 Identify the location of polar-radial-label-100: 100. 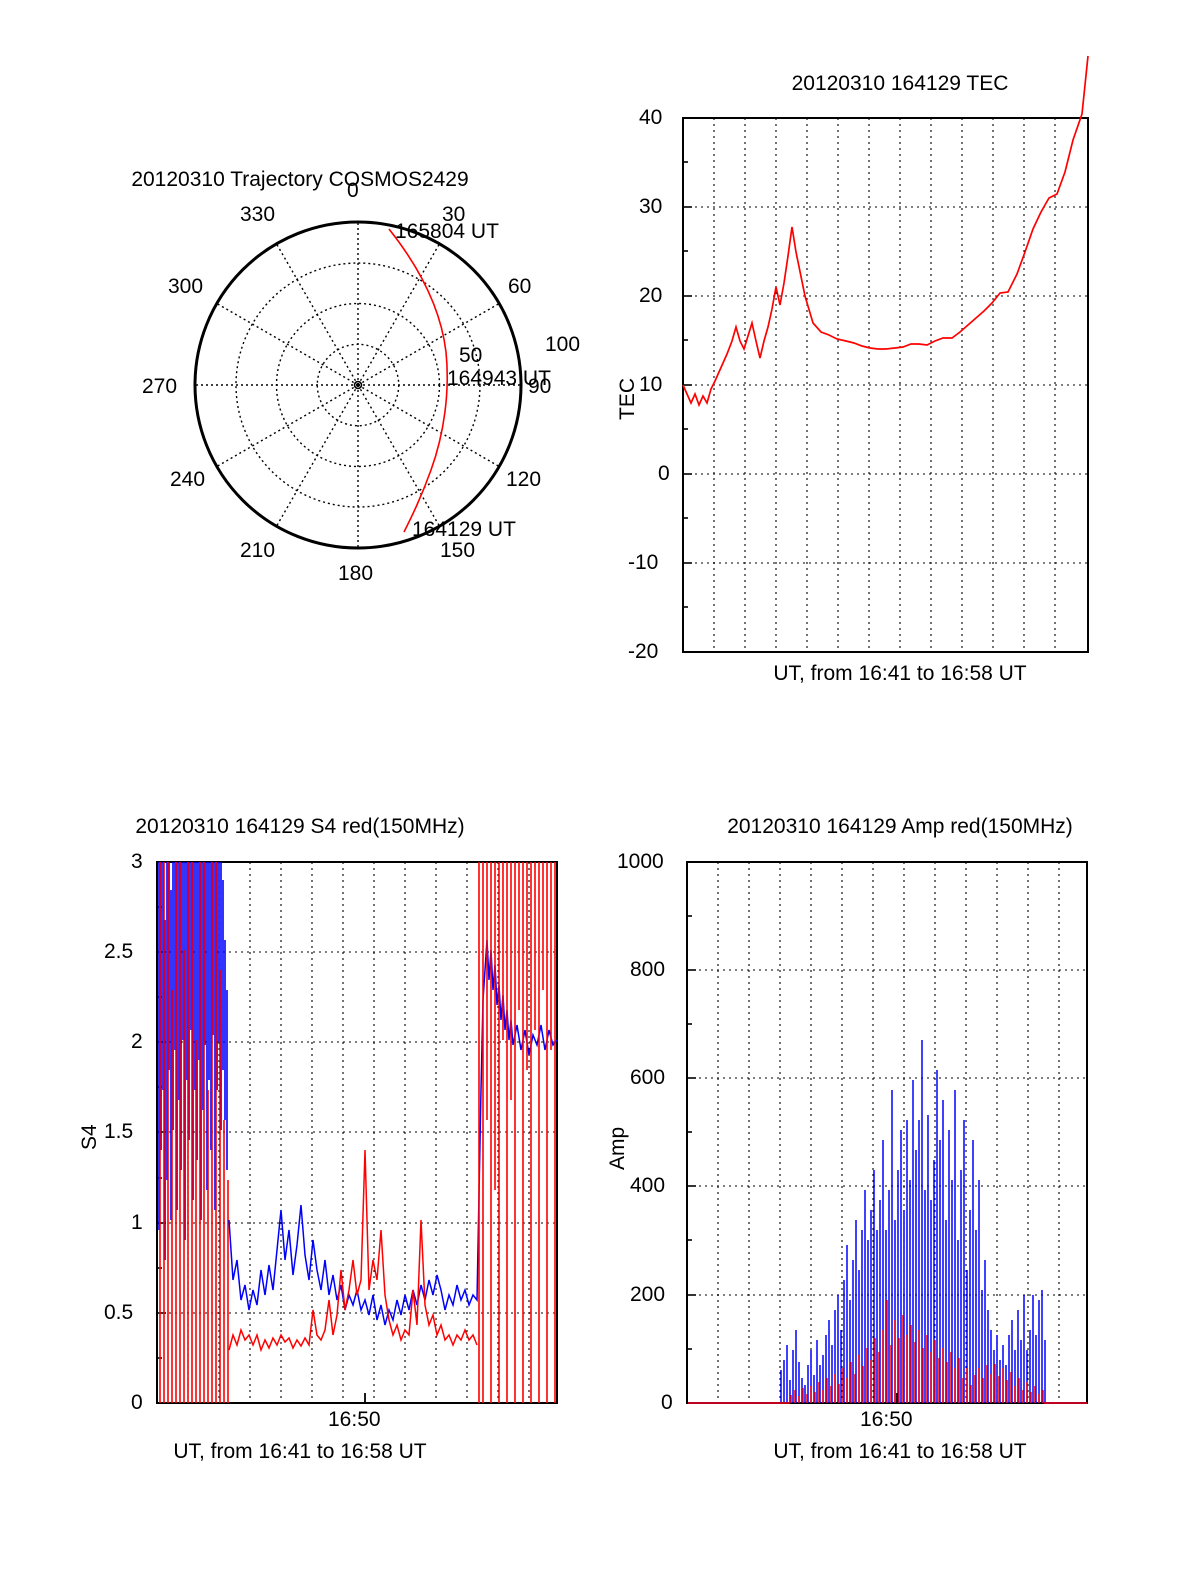
(563, 344).